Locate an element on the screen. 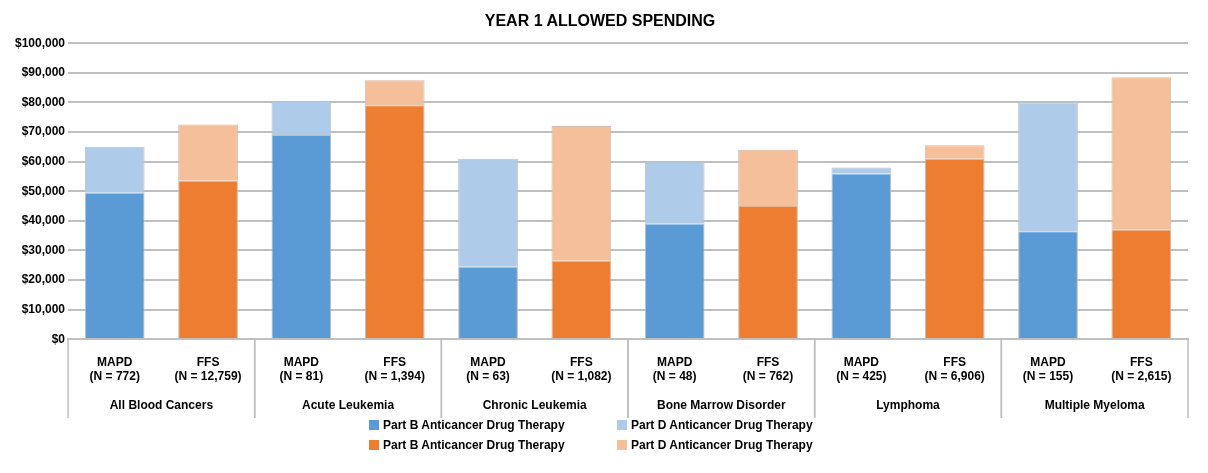 The image size is (1208, 473). text: Chronic Leukemia is located at coordinates (535, 405).